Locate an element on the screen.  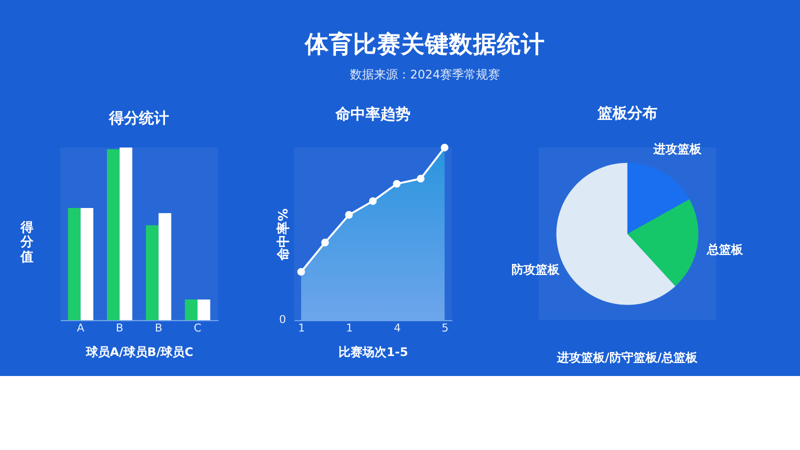
chart-title: 命中率趋势 is located at coordinates (372, 114).